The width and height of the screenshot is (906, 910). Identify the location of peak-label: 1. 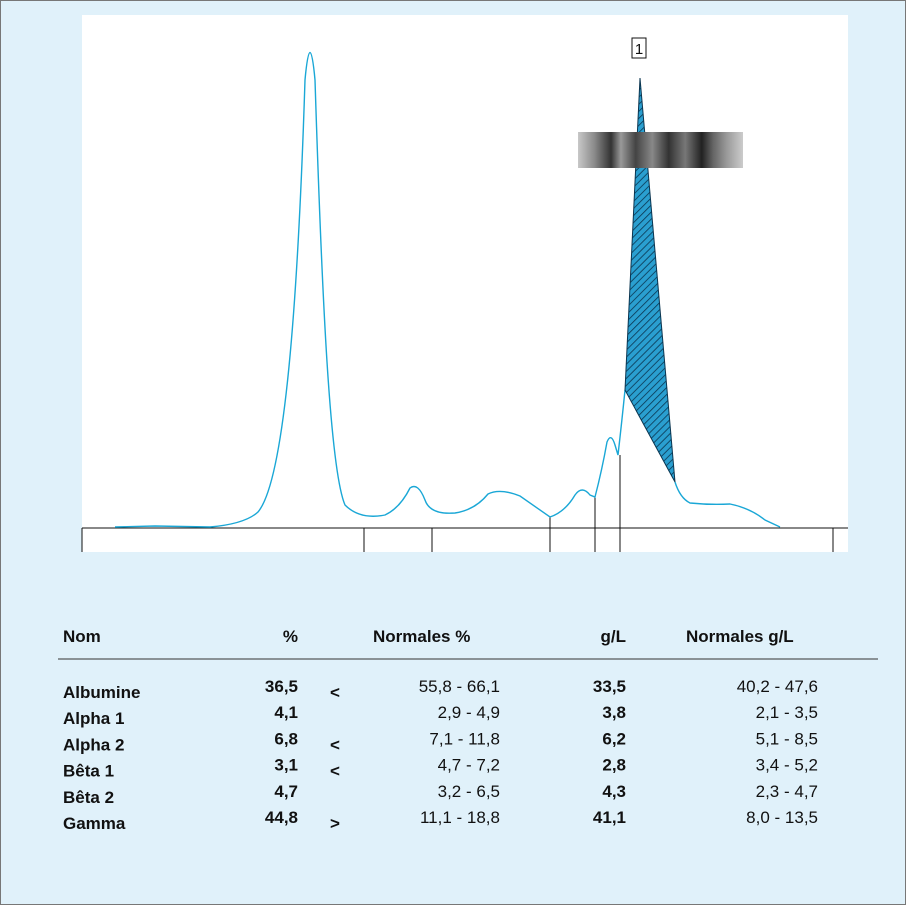
(639, 49).